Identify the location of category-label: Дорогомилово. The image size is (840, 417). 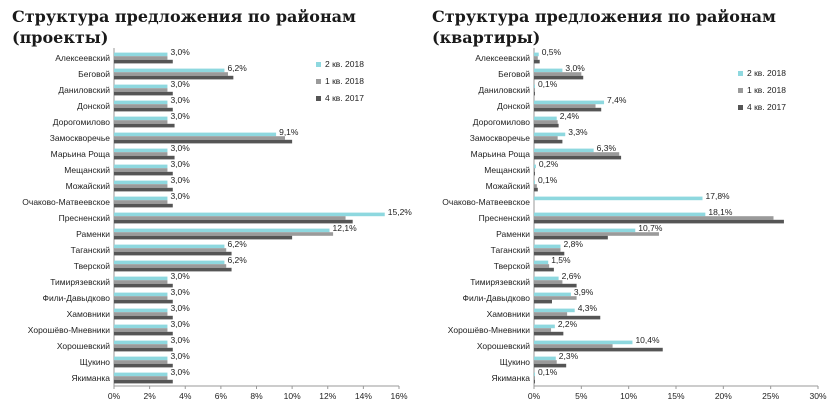
(501, 122).